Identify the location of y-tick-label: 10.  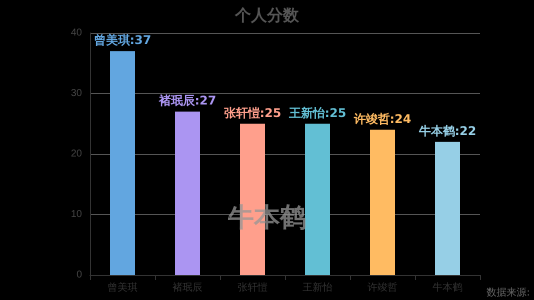
(76, 214).